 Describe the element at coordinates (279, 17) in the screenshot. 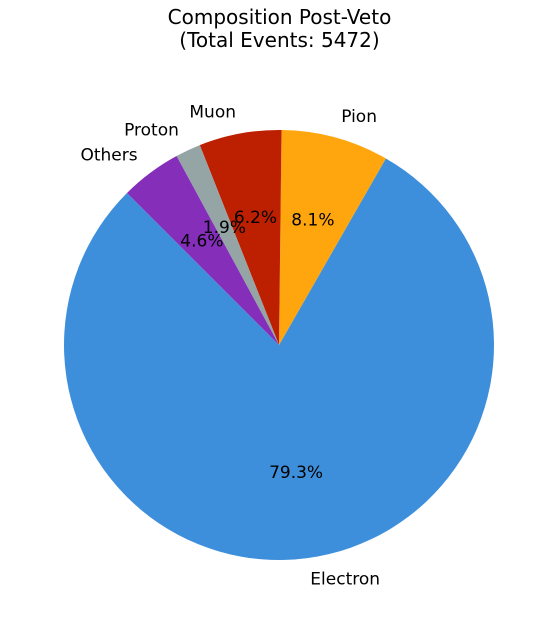

I see `chart-title-line: Composition Post-Veto` at that location.